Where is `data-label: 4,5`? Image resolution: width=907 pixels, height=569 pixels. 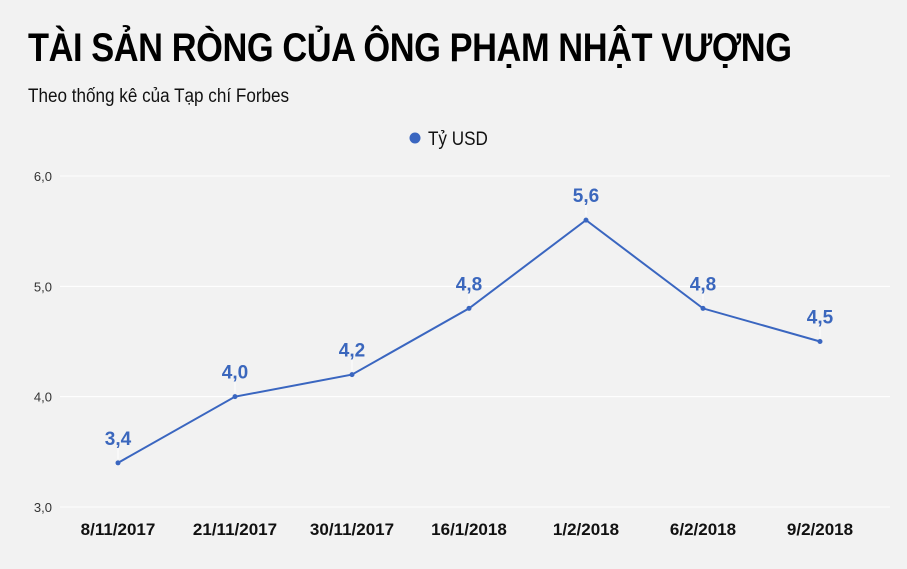
data-label: 4,5 is located at coordinates (820, 318).